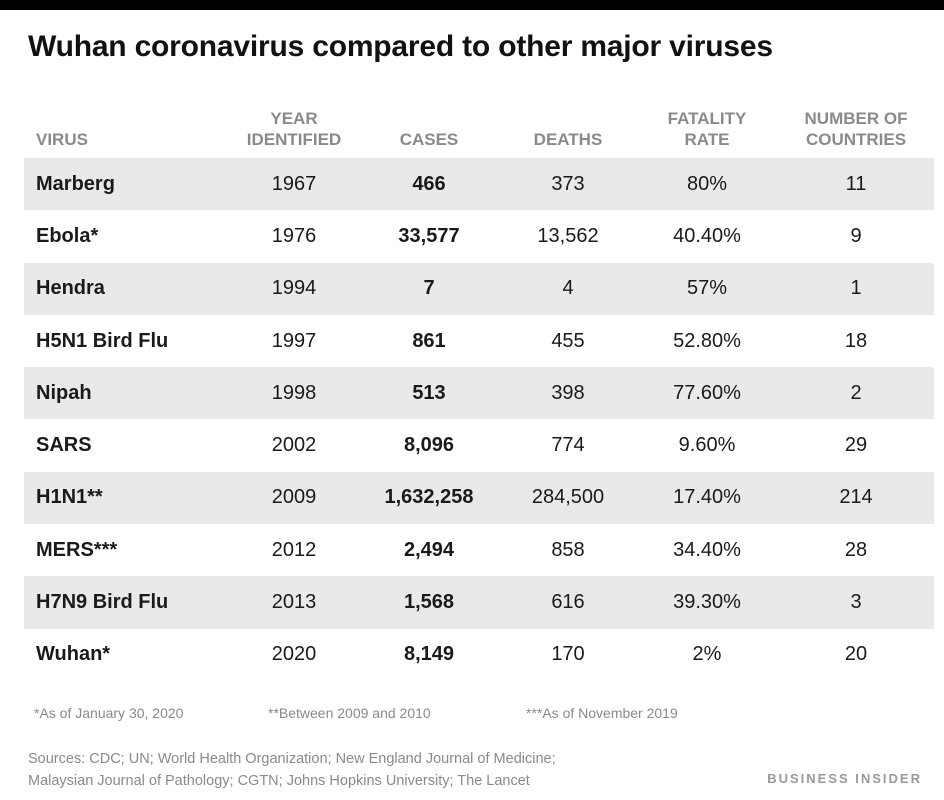 The width and height of the screenshot is (944, 800). Describe the element at coordinates (294, 602) in the screenshot. I see `cell-year: 2013` at that location.